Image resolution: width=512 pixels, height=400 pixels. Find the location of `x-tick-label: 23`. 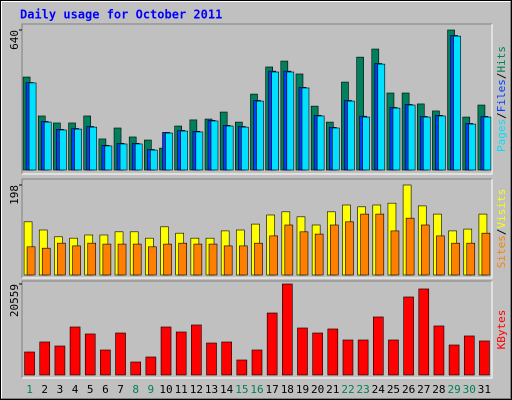

x-tick-label: 23 is located at coordinates (363, 389).